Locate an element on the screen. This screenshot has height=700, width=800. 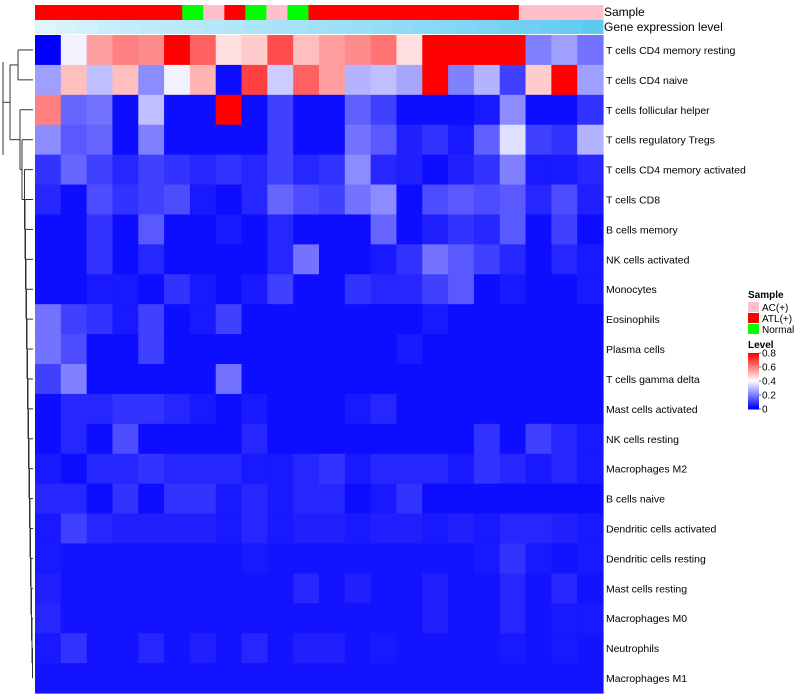
sample-legend-label: ATL(+) is located at coordinates (777, 319).